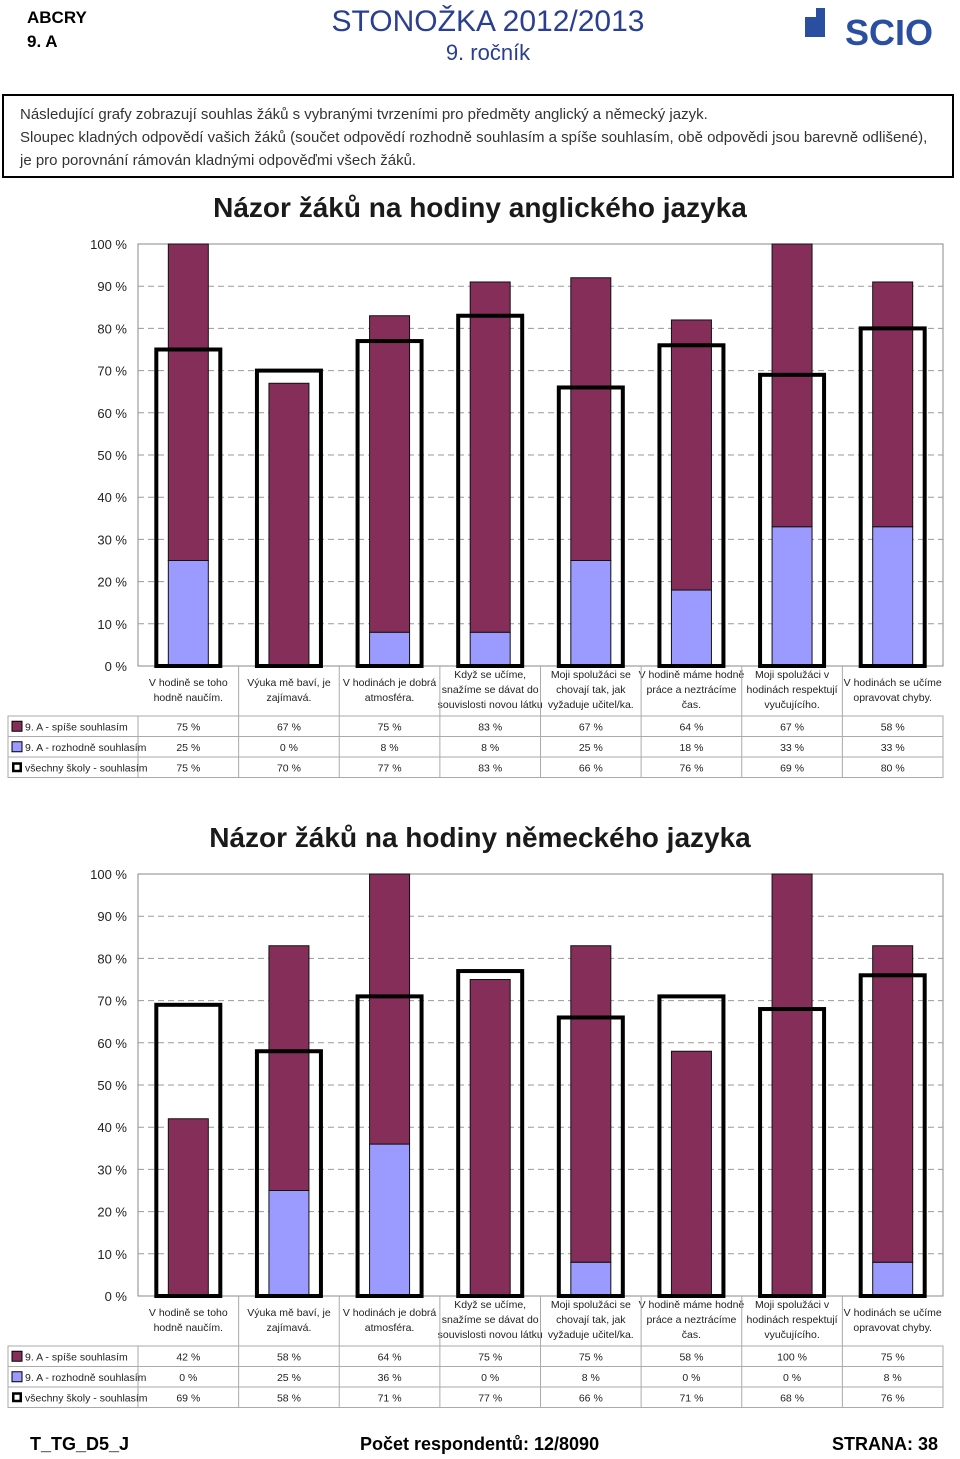 The image size is (960, 1459). I want to click on legend-label: všechny školy - souhlasím, so click(86, 1398).